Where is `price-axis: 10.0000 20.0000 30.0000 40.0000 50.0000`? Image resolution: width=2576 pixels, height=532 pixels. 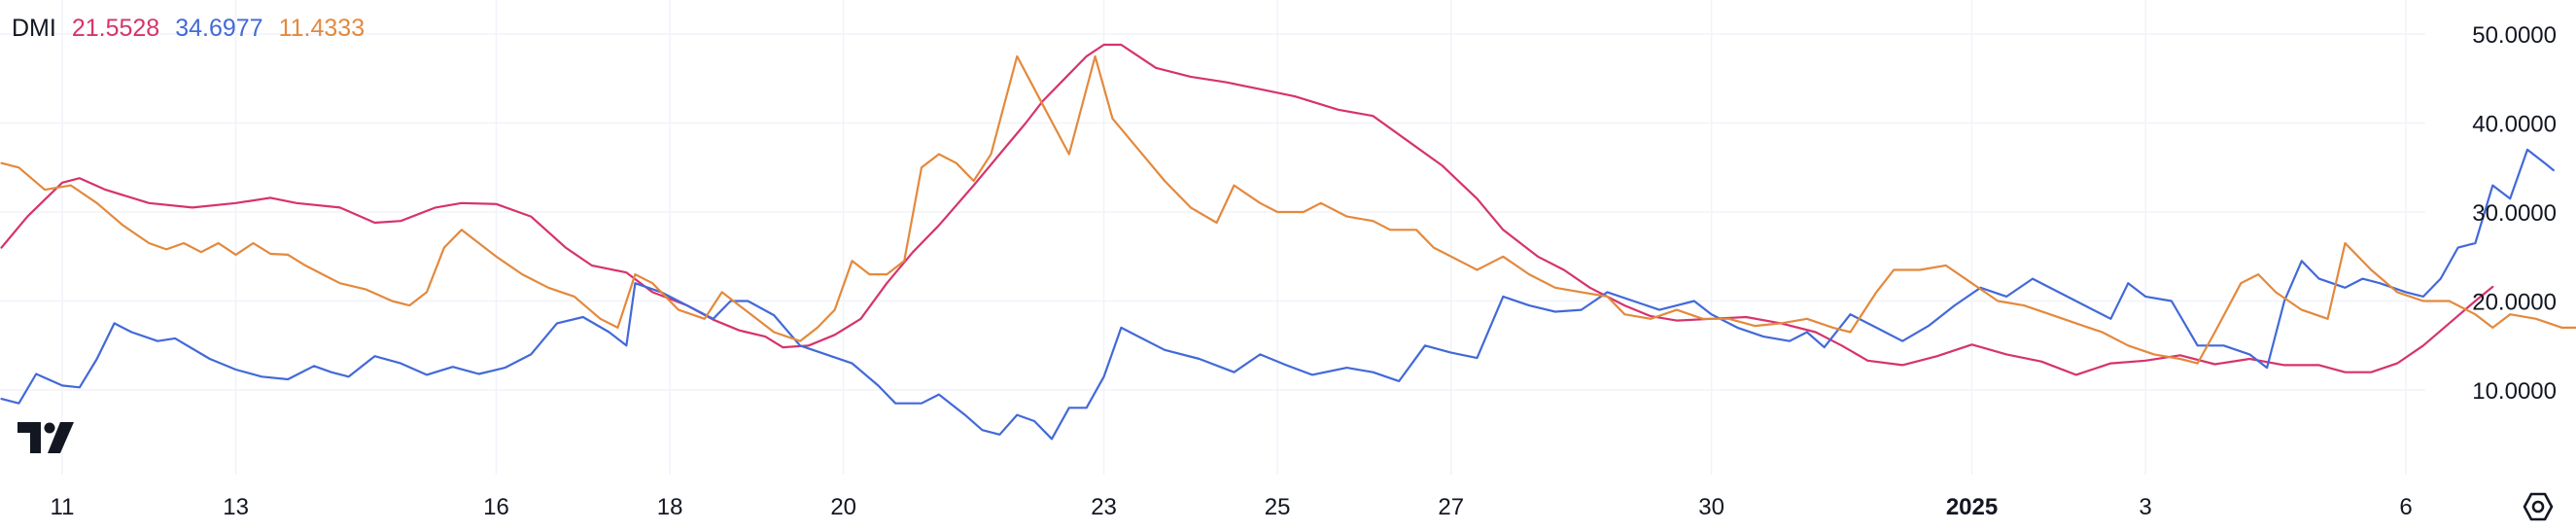
price-axis: 10.0000 20.0000 30.0000 40.0000 50.0000 is located at coordinates (2515, 213).